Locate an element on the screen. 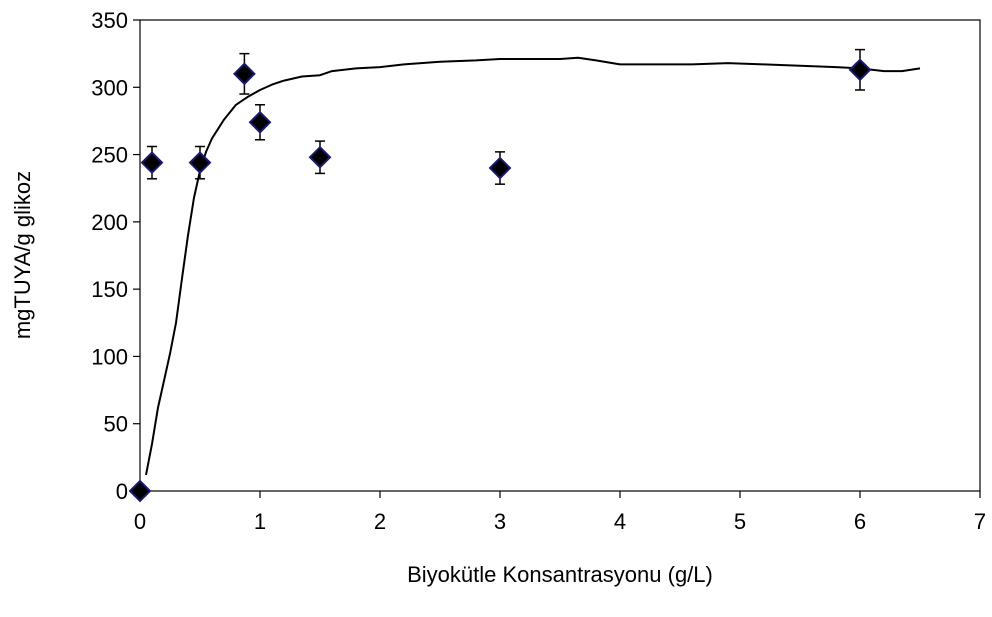  y-tick-label: 200 is located at coordinates (109, 222).